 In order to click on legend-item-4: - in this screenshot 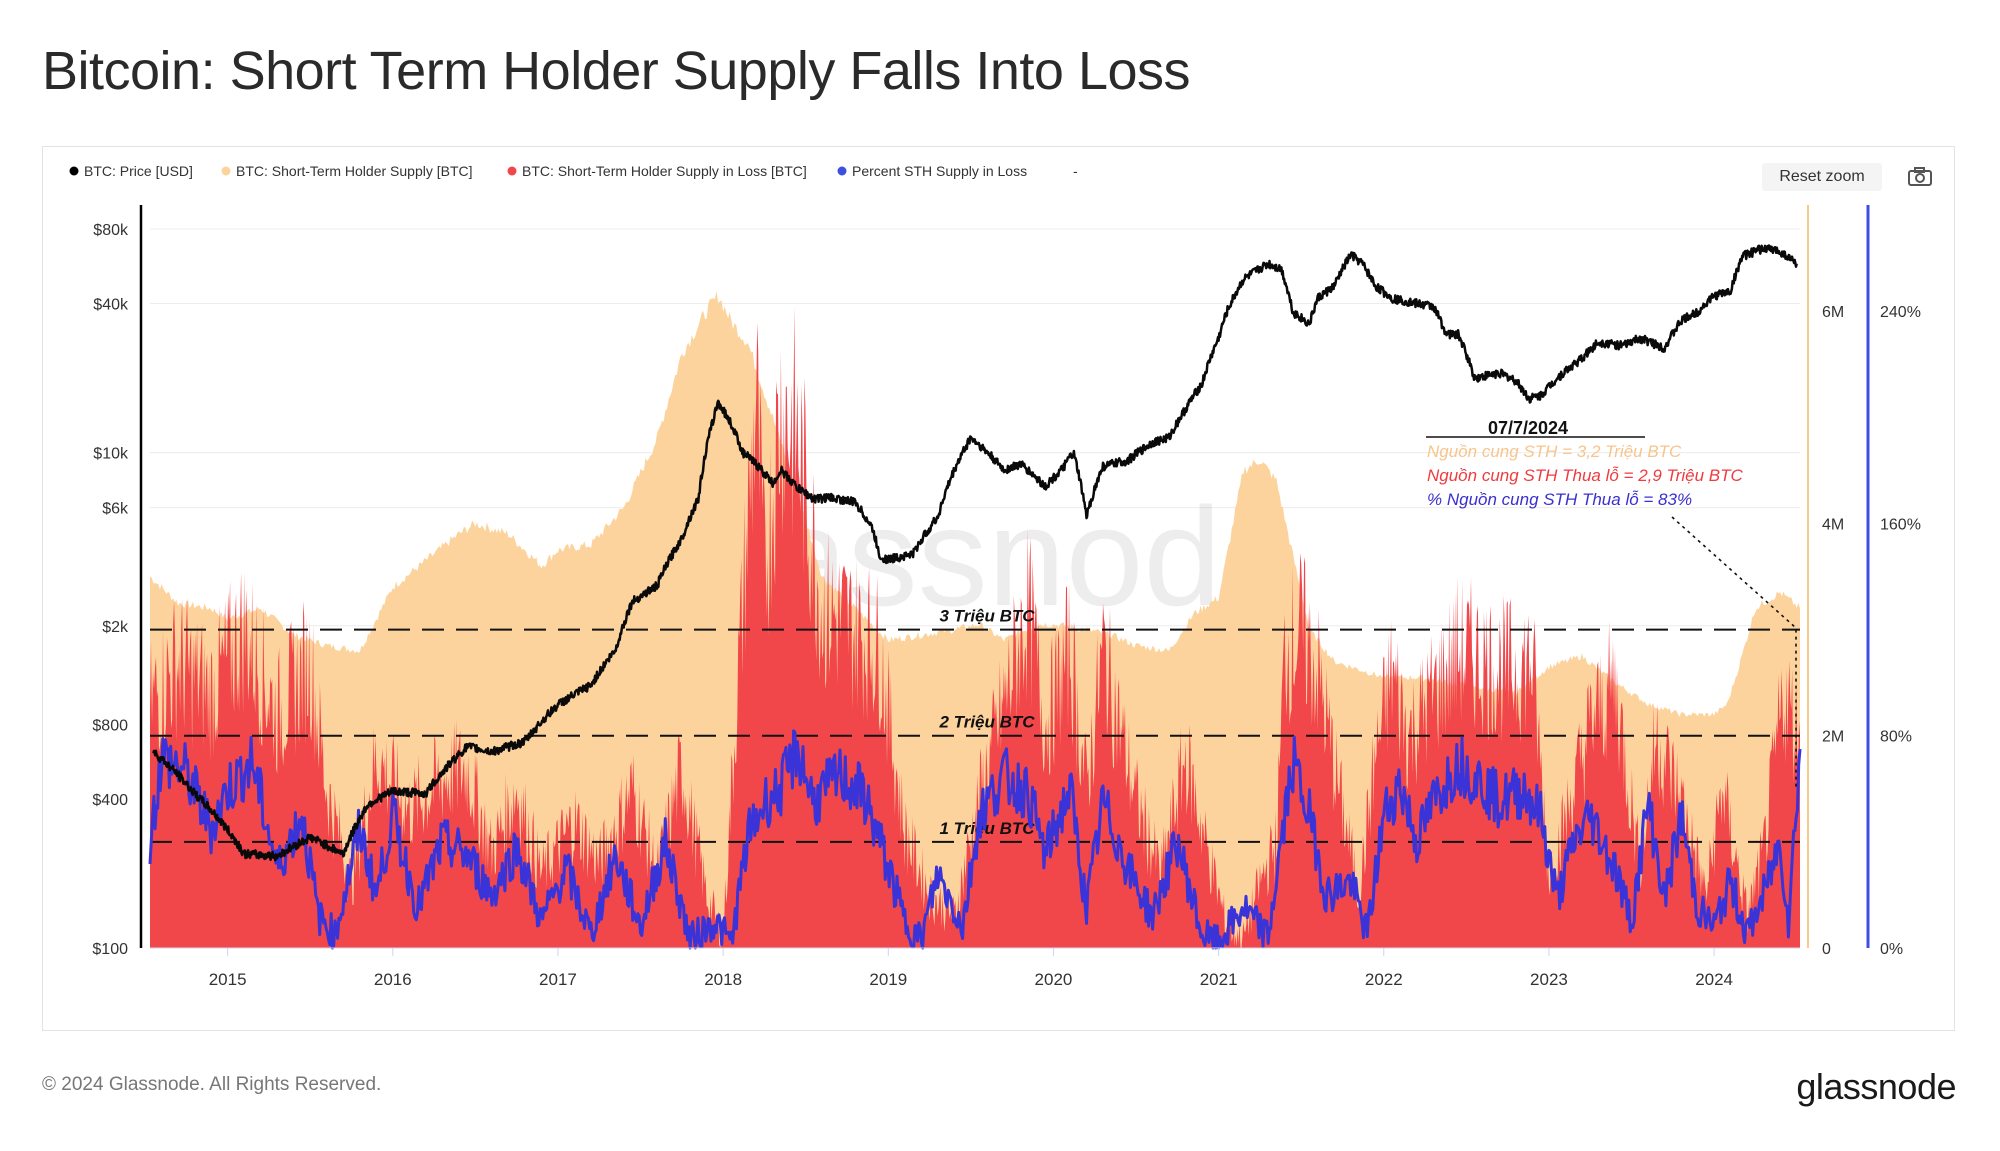, I will do `click(1075, 171)`.